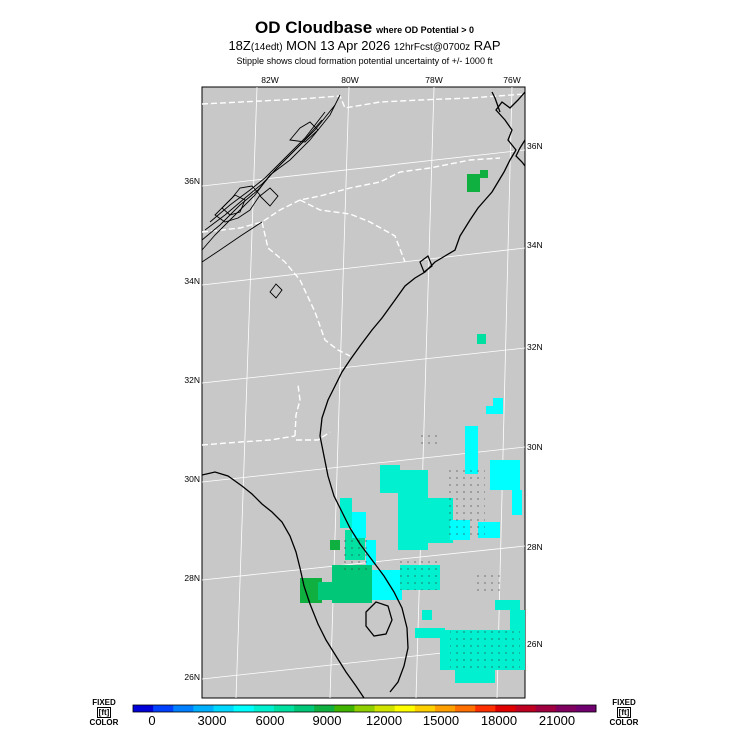 The width and height of the screenshot is (729, 729). Describe the element at coordinates (104, 722) in the screenshot. I see `colorbar-left-label-bottom: COLOR` at that location.